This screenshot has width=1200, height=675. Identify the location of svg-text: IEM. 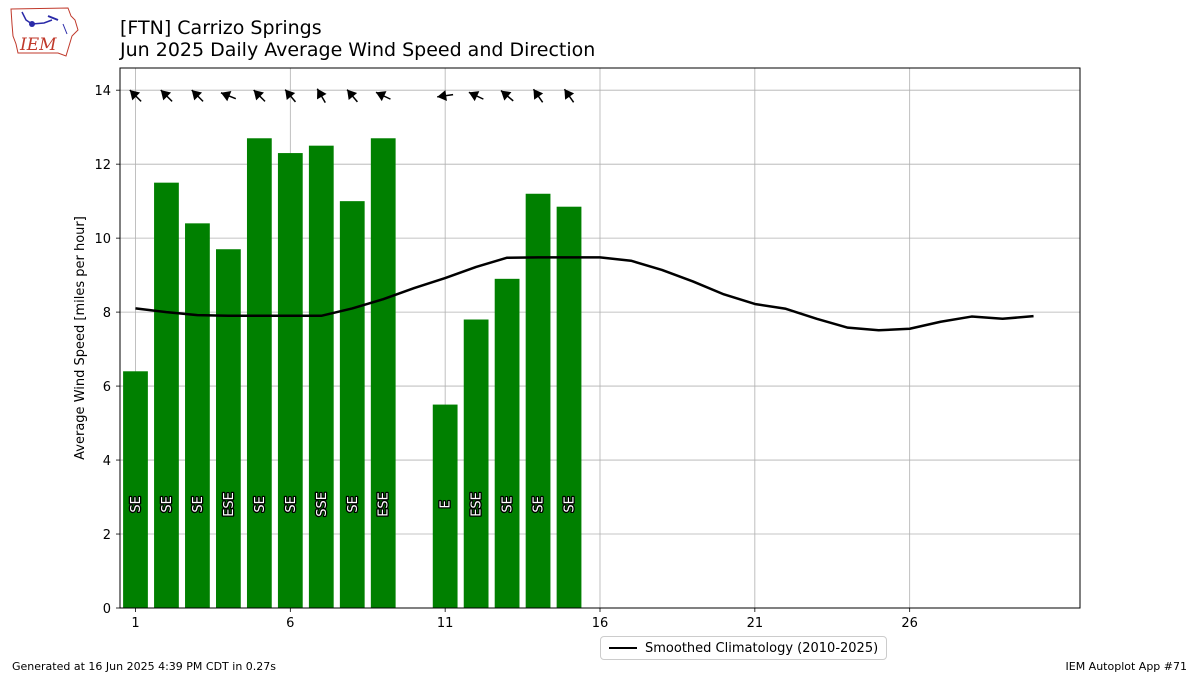
(38, 45).